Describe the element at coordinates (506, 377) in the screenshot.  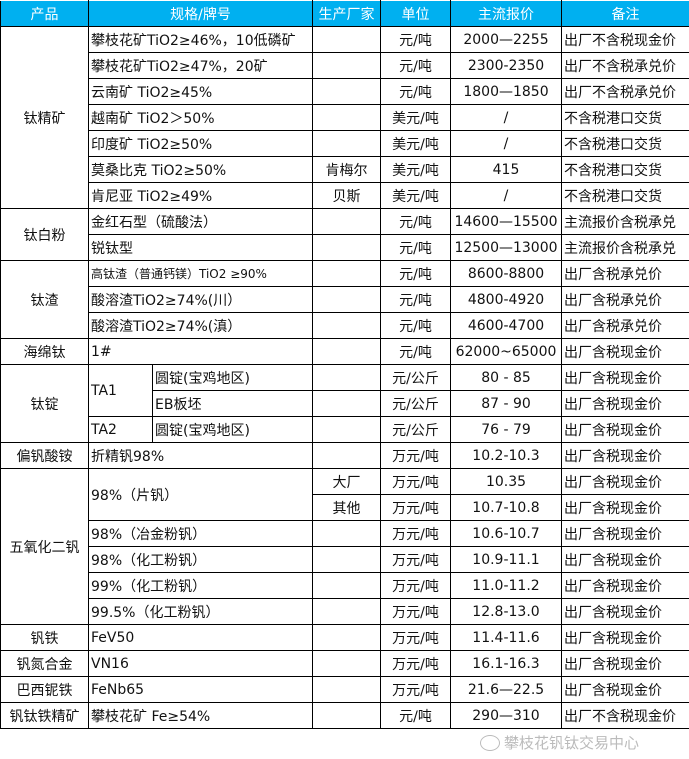
I see `price-cell: 80 - 85` at that location.